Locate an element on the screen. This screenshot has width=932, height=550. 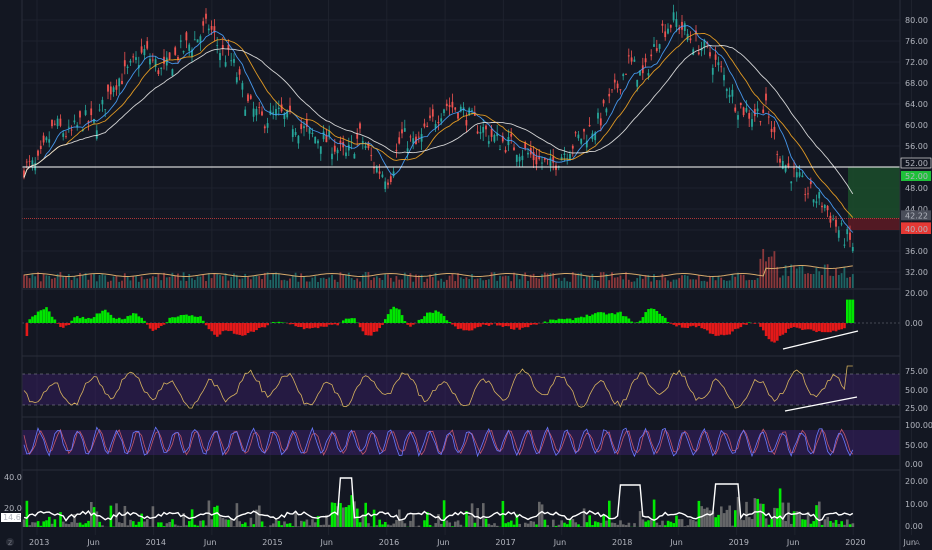
auto-scale-icon: A is located at coordinates (917, 543).